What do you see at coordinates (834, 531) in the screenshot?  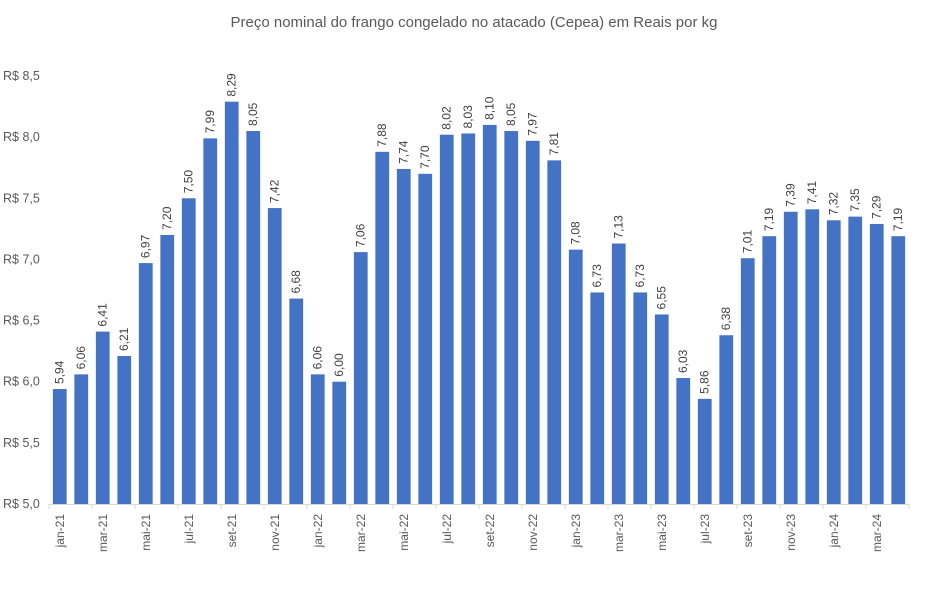 I see `x-tick-label: jan-24` at bounding box center [834, 531].